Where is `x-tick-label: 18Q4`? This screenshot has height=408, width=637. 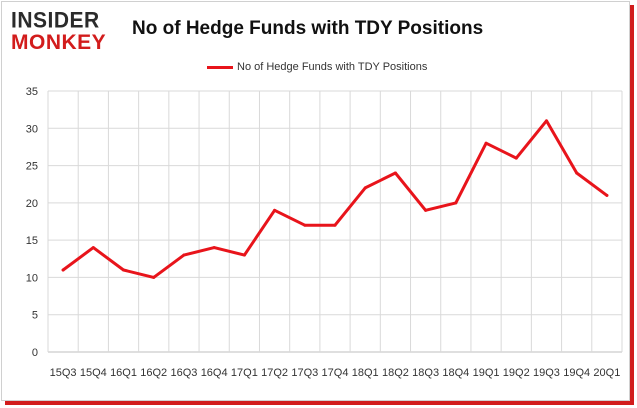 x-tick-label: 18Q4 is located at coordinates (455, 373).